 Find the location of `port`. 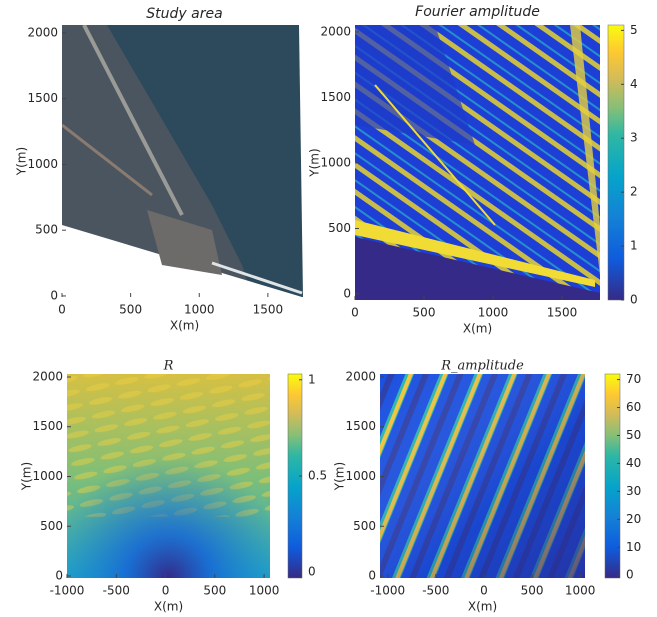

port is located at coordinates (184, 242).